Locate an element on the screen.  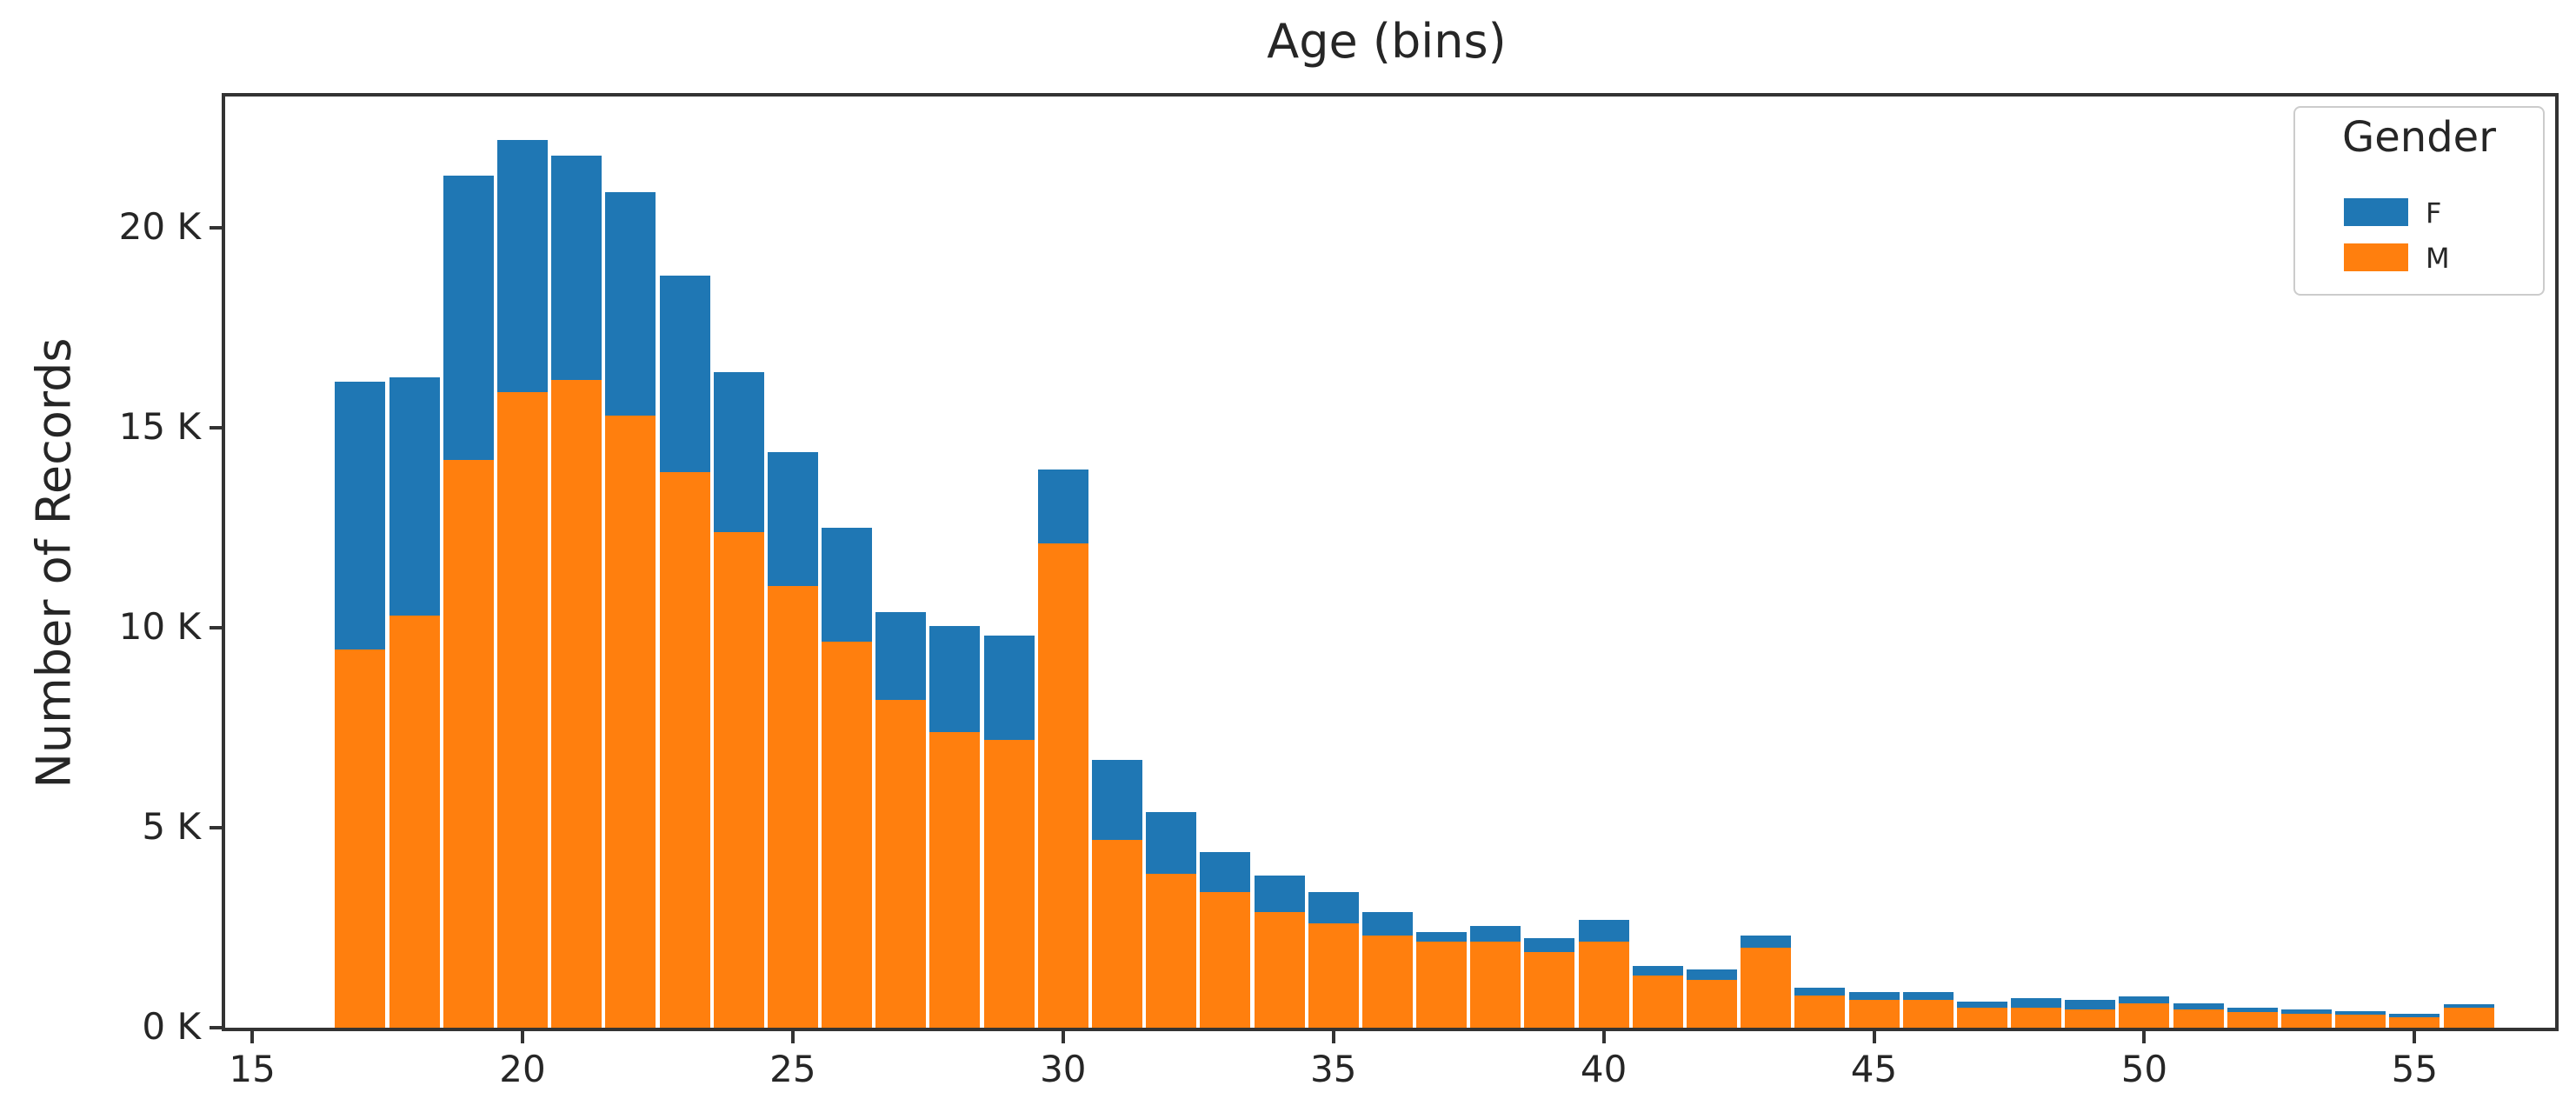
x-tick-label-40: 40 is located at coordinates (1603, 1069).